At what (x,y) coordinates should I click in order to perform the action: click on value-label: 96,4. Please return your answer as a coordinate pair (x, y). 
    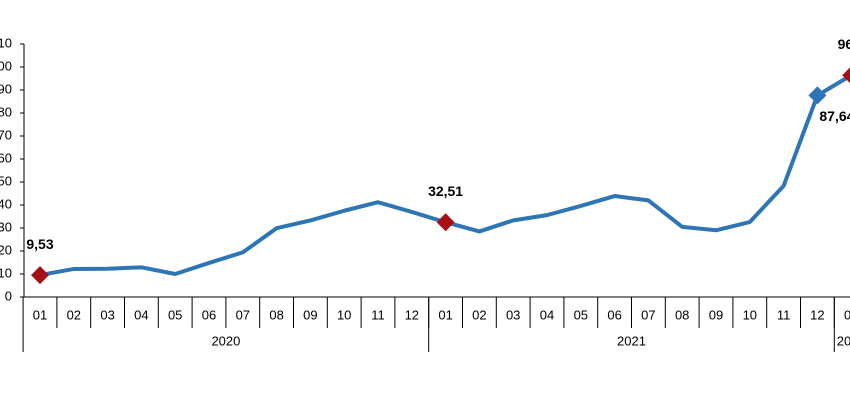
    Looking at the image, I should click on (844, 44).